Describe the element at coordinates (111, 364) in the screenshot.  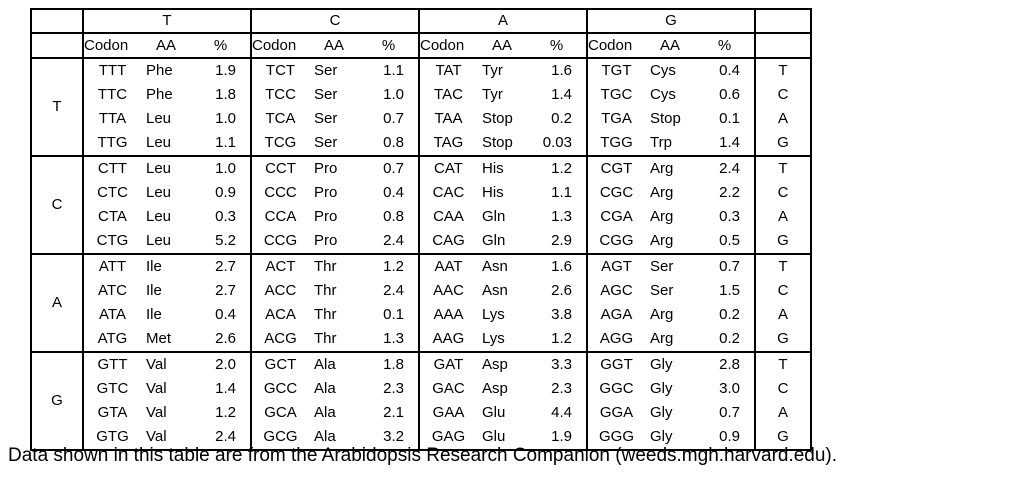
I see `codon-cell: GTT` at that location.